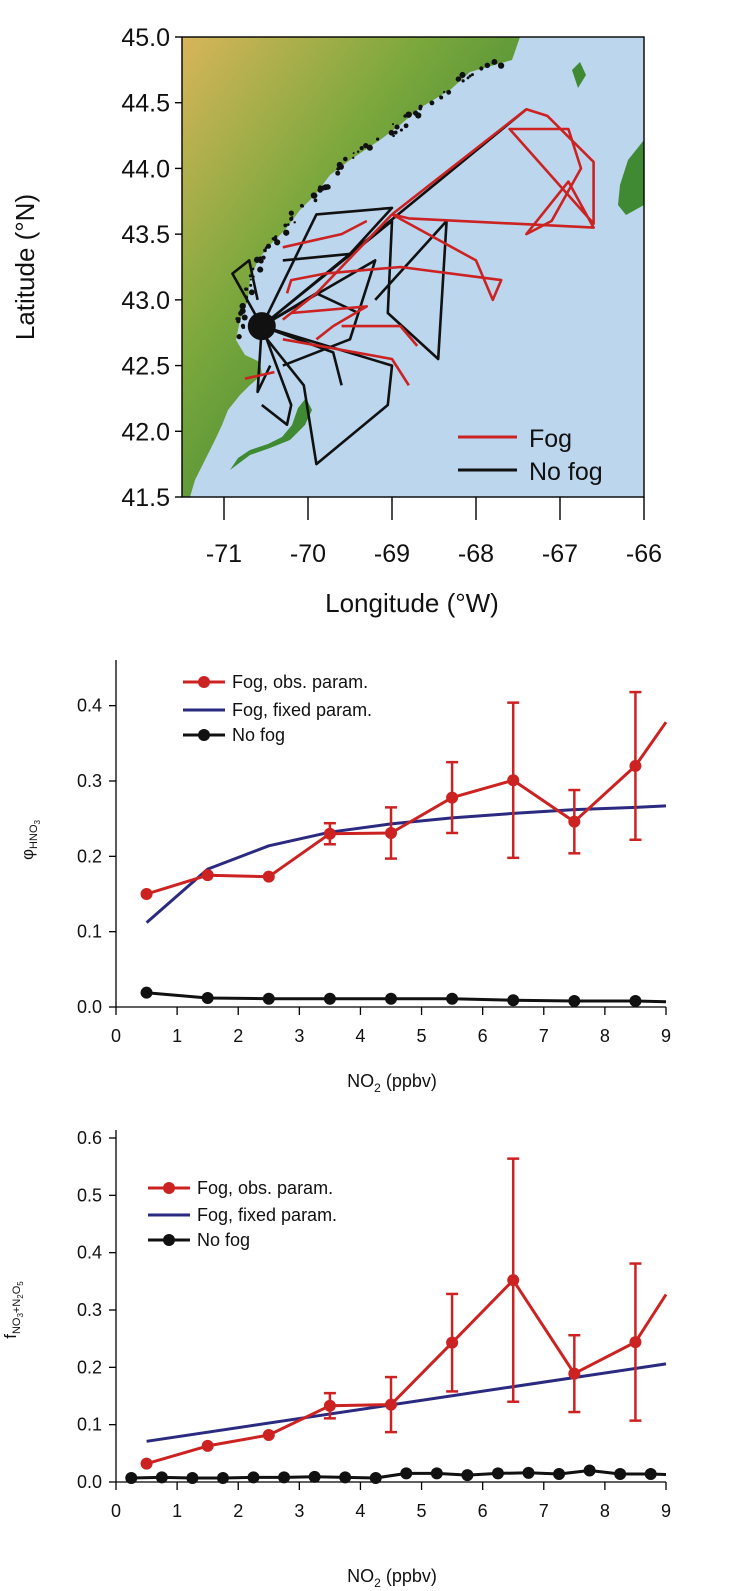 This screenshot has height=1591, width=732. What do you see at coordinates (308, 554) in the screenshot?
I see `map-x-tick-label: -70` at bounding box center [308, 554].